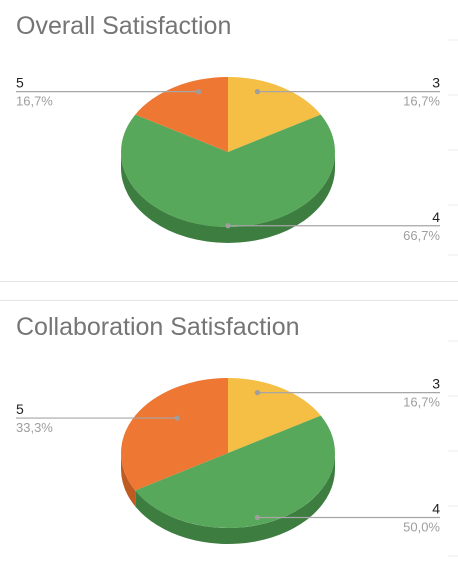 The height and width of the screenshot is (582, 458). Describe the element at coordinates (421, 526) in the screenshot. I see `slice-percent-label-4: 50,0%` at that location.